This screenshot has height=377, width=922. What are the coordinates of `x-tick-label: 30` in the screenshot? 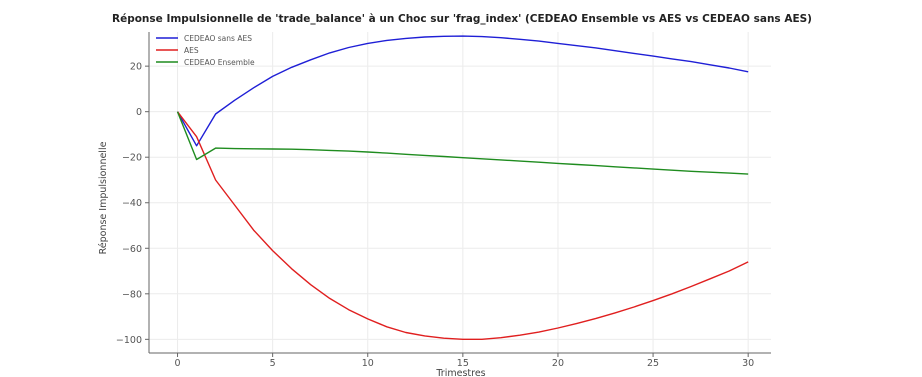 It's located at (748, 363).